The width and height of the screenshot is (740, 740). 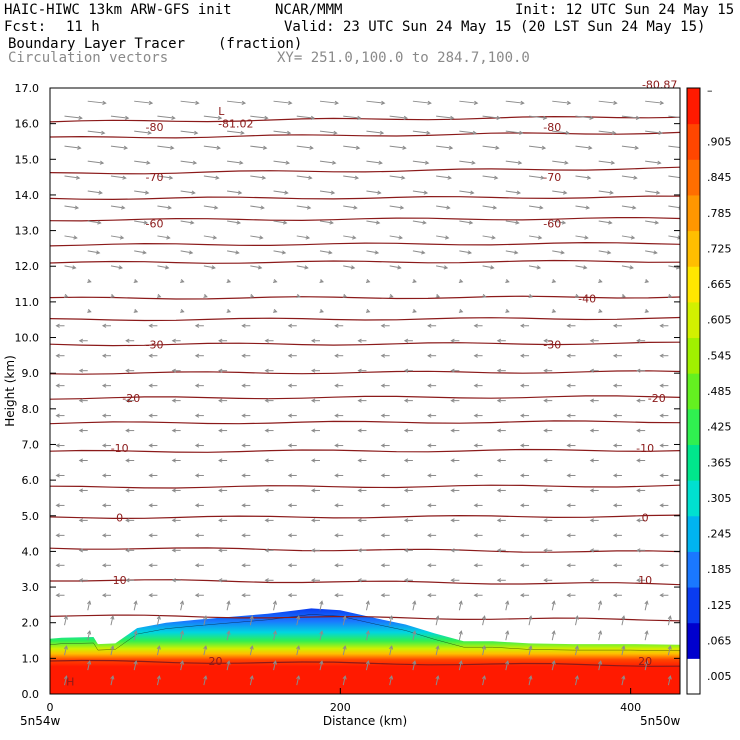 I want to click on y-tick-label: 14.0, so click(x=27, y=195).